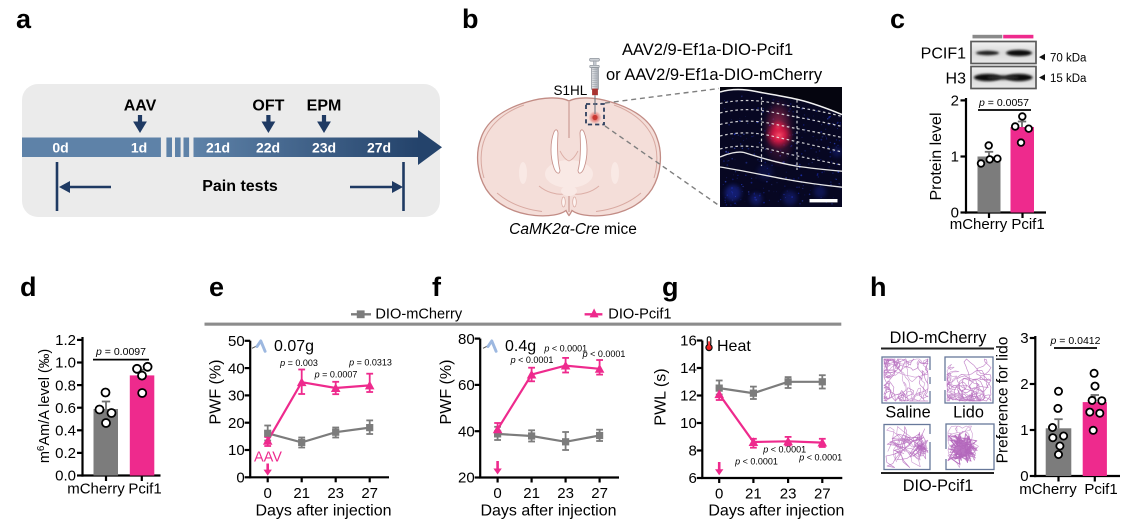  What do you see at coordinates (520, 346) in the screenshot?
I see `svg-text: 0.4g` at bounding box center [520, 346].